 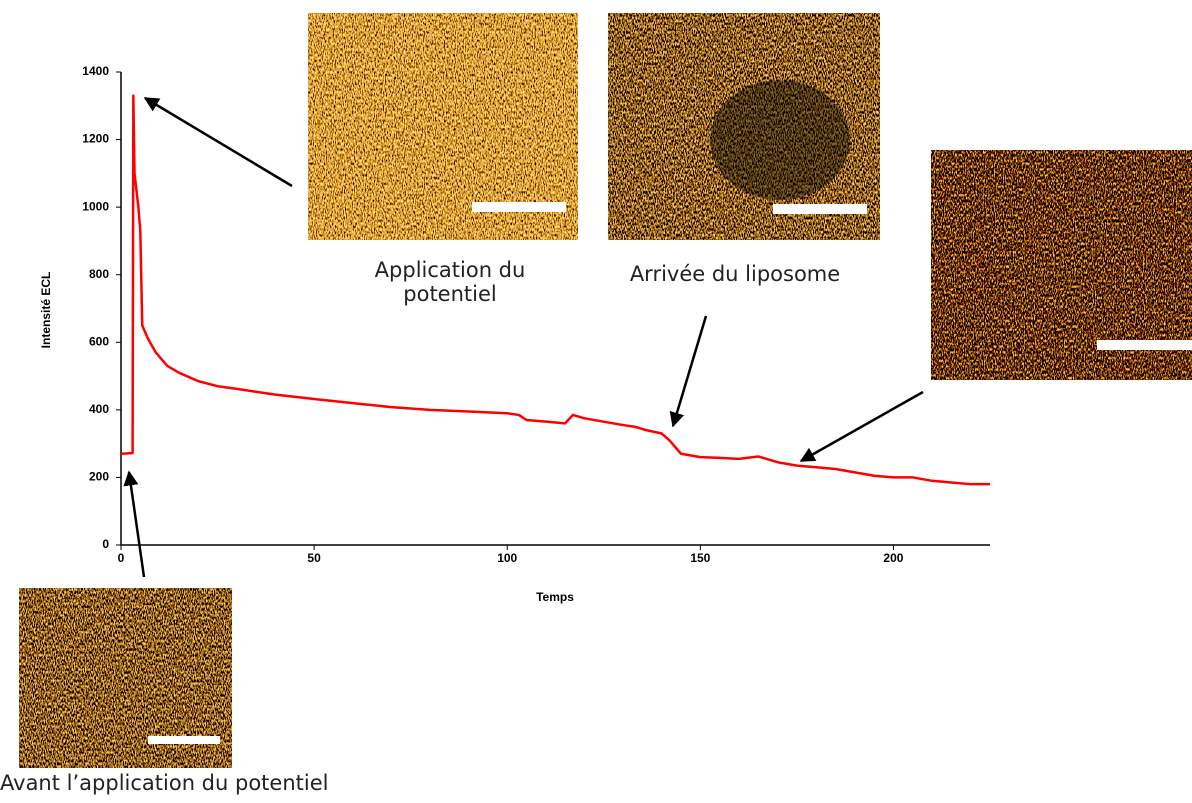 I want to click on annotation: Application du potentiel, so click(x=450, y=282).